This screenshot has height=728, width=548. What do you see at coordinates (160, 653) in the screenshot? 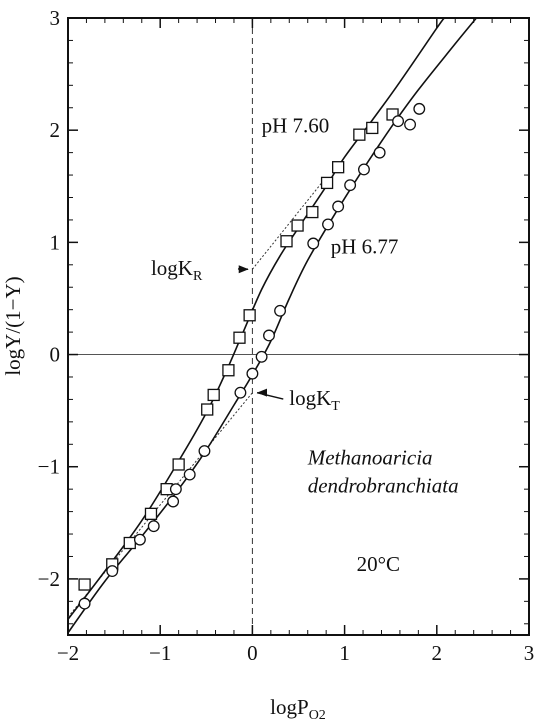
I see `x-tick-label: −1` at bounding box center [160, 653].